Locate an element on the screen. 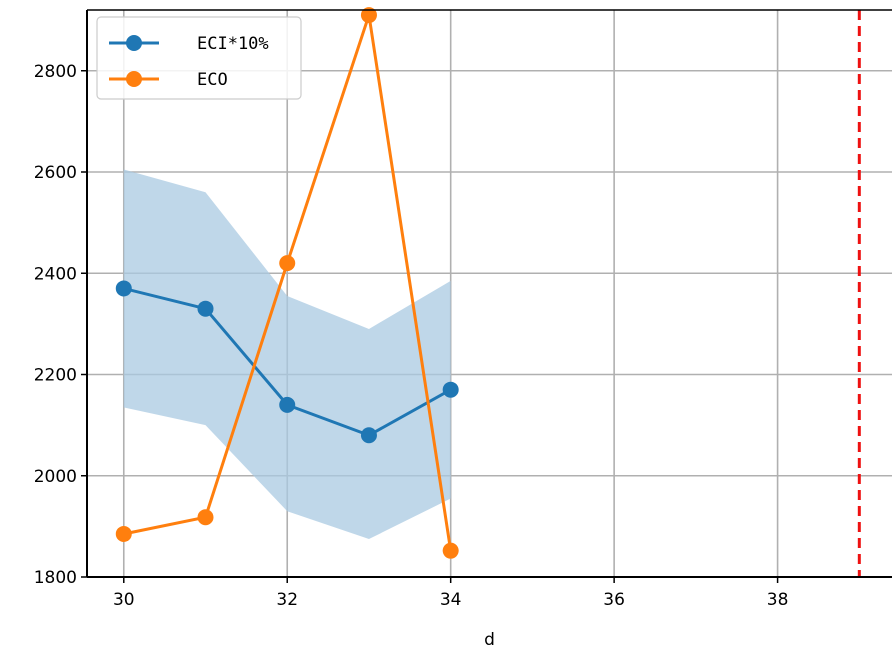  x-tick-label: 32 is located at coordinates (287, 600).